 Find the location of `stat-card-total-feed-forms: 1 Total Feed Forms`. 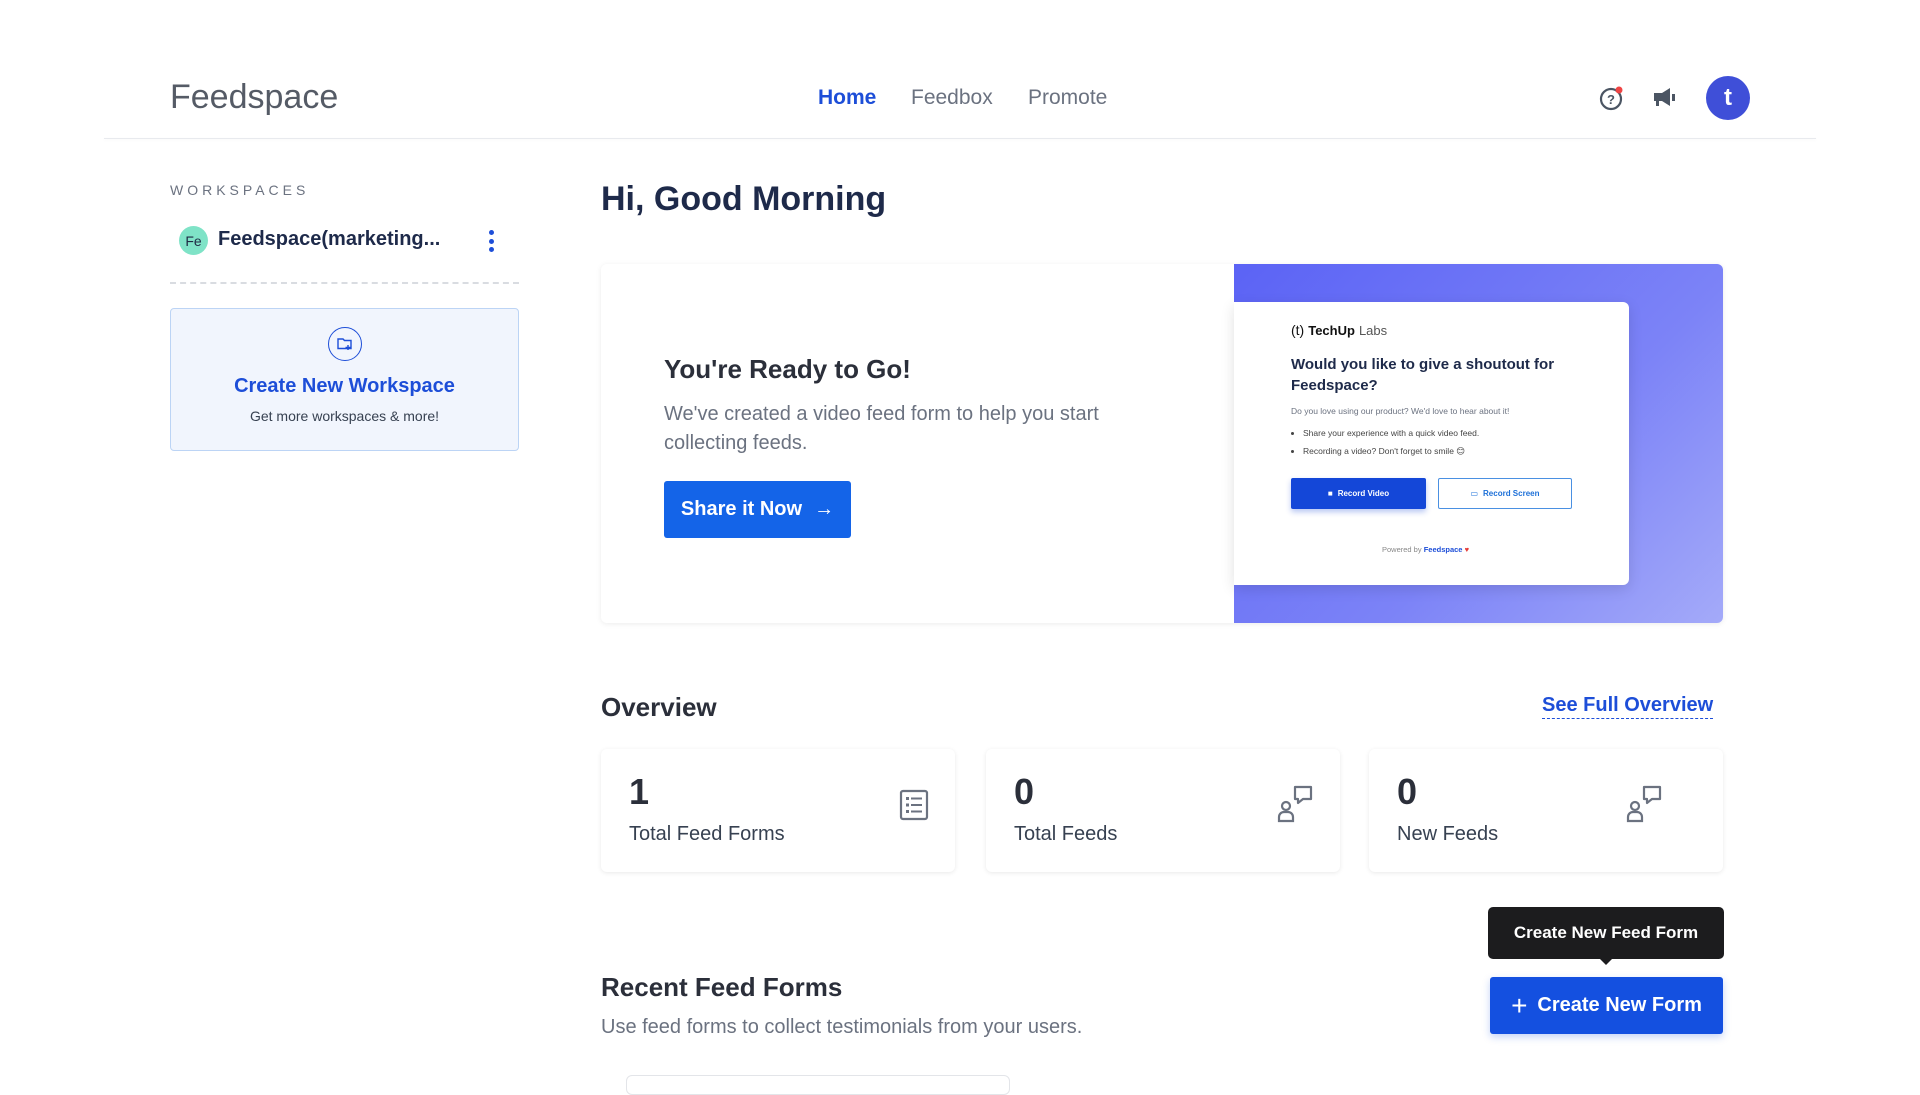

stat-card-total-feed-forms: 1 Total Feed Forms is located at coordinates (778, 810).